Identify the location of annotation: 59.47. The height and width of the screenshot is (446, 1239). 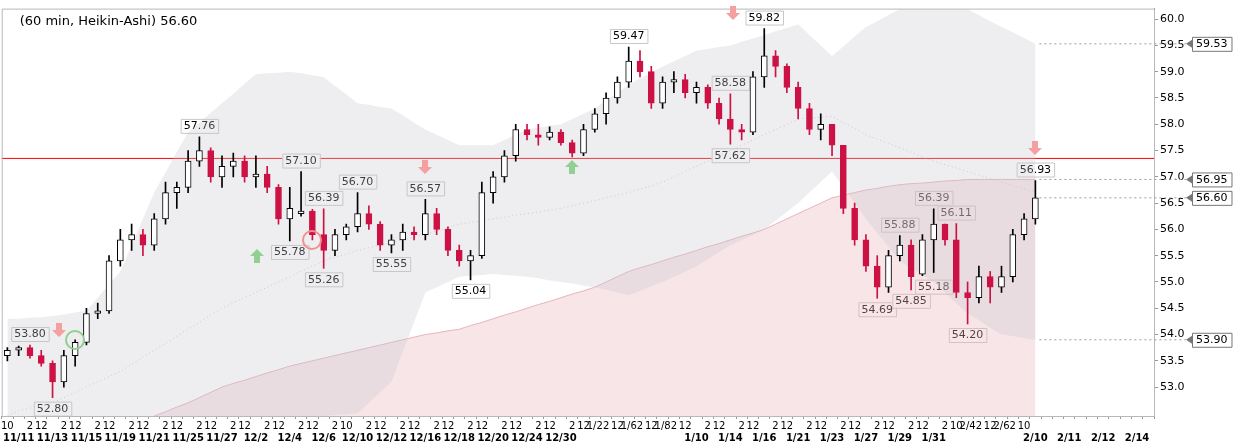
(628, 36).